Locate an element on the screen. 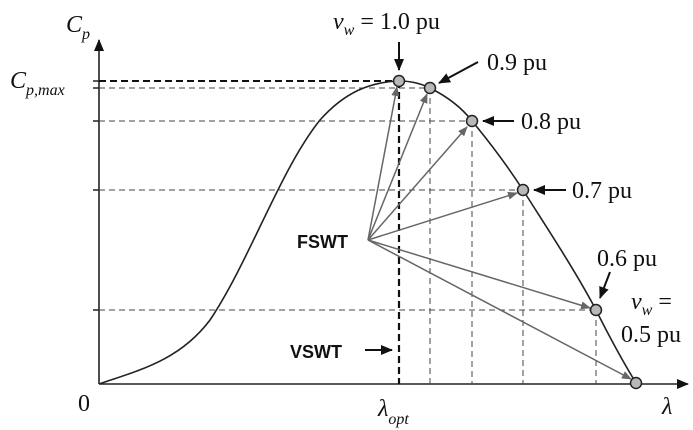  lambda-opt-label: λopt is located at coordinates (393, 412).